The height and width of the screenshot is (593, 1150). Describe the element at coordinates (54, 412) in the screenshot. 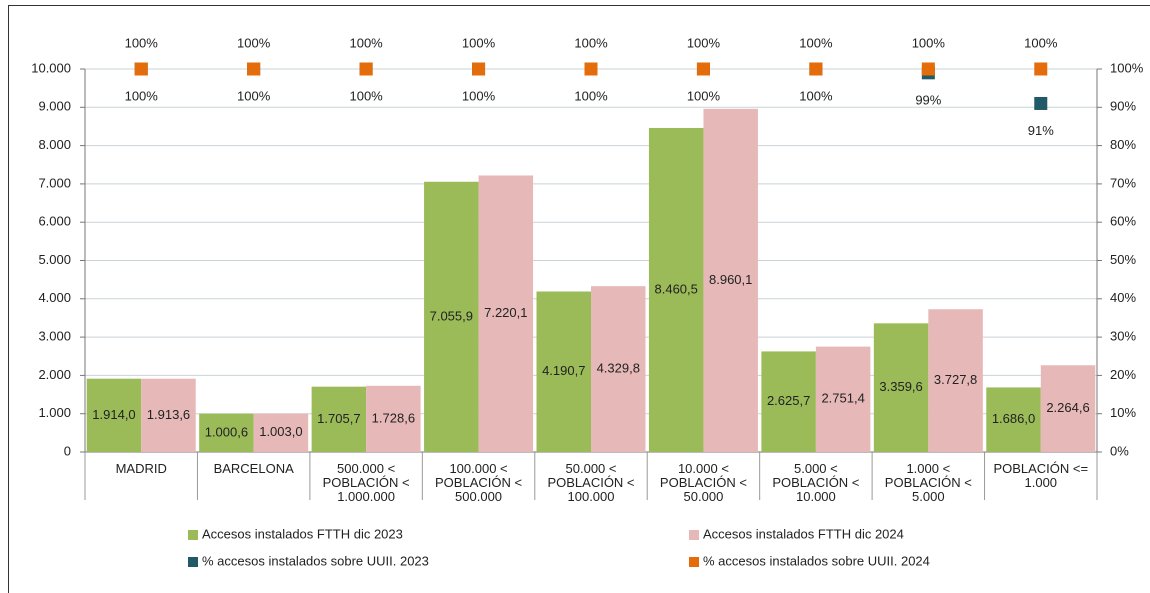

I see `y-tick-label: 1.000` at that location.